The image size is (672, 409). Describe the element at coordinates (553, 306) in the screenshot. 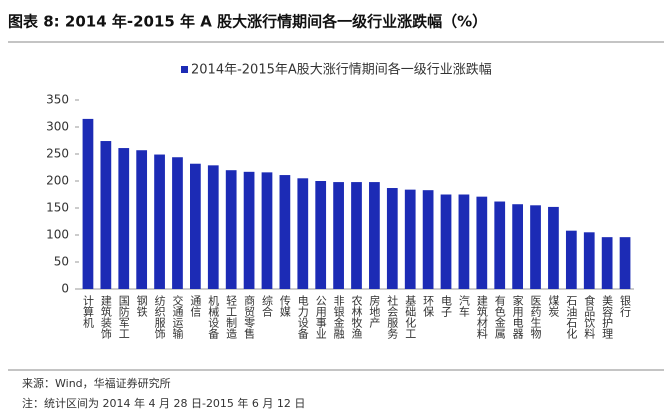

I see `x-tick-label: 煤炭` at that location.